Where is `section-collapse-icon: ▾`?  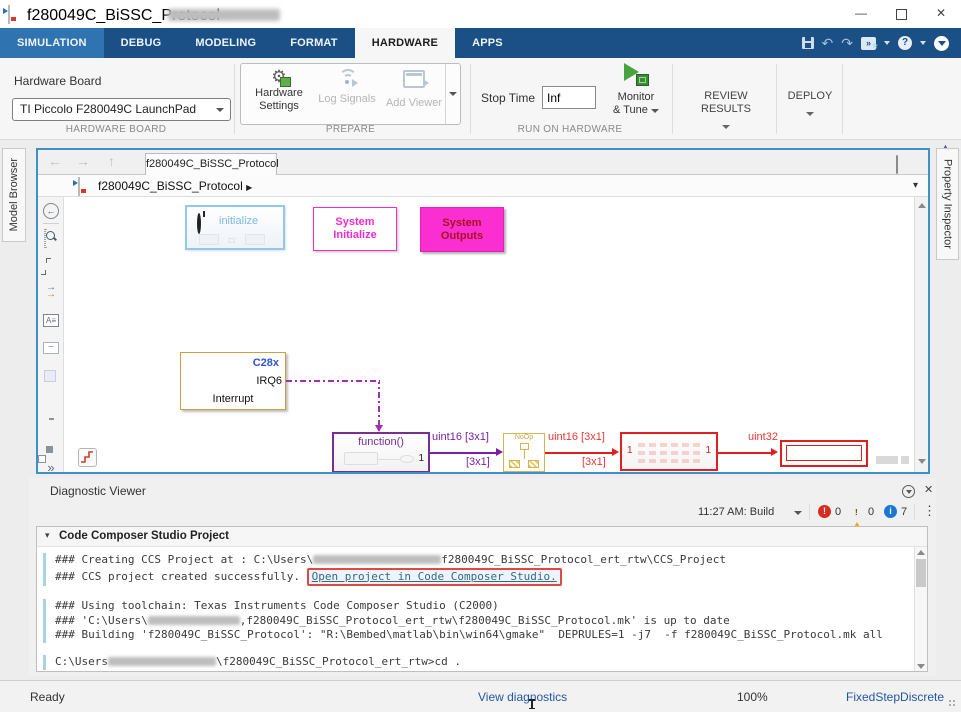 section-collapse-icon: ▾ is located at coordinates (47, 535).